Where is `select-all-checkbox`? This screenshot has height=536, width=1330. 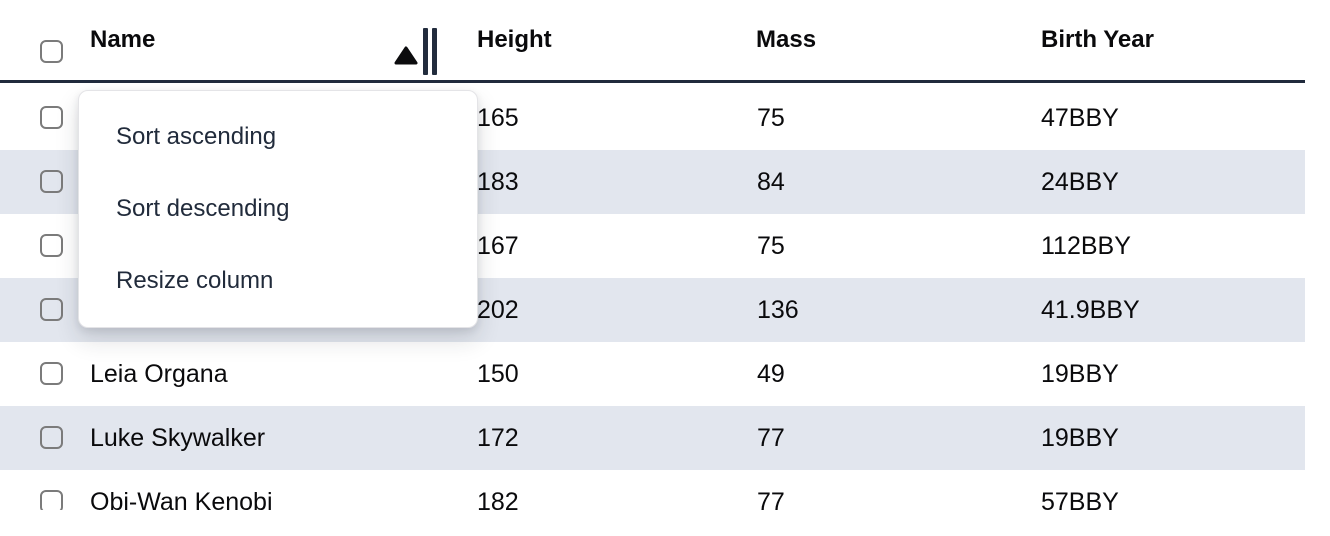 select-all-checkbox is located at coordinates (51, 51).